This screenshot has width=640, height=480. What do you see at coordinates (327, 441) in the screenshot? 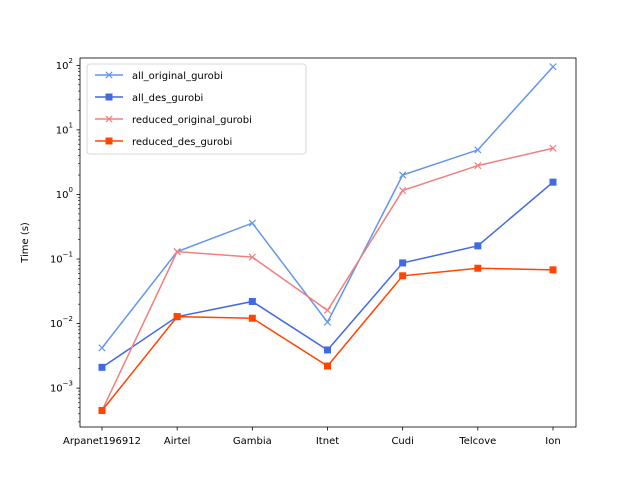
I see `x-tick-label: Itnet` at bounding box center [327, 441].